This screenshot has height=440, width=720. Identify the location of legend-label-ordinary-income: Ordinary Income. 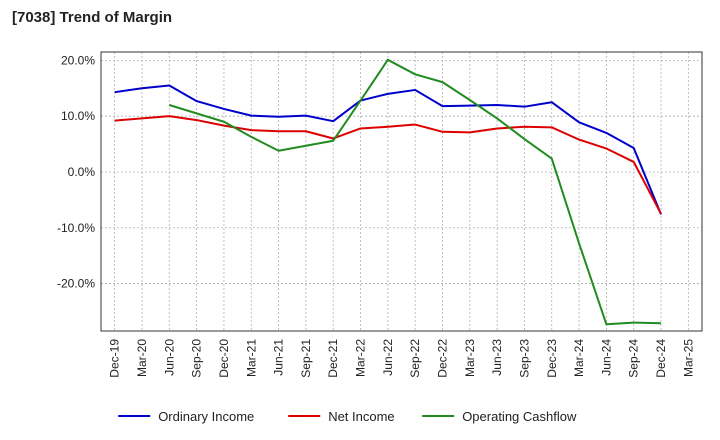
(206, 416).